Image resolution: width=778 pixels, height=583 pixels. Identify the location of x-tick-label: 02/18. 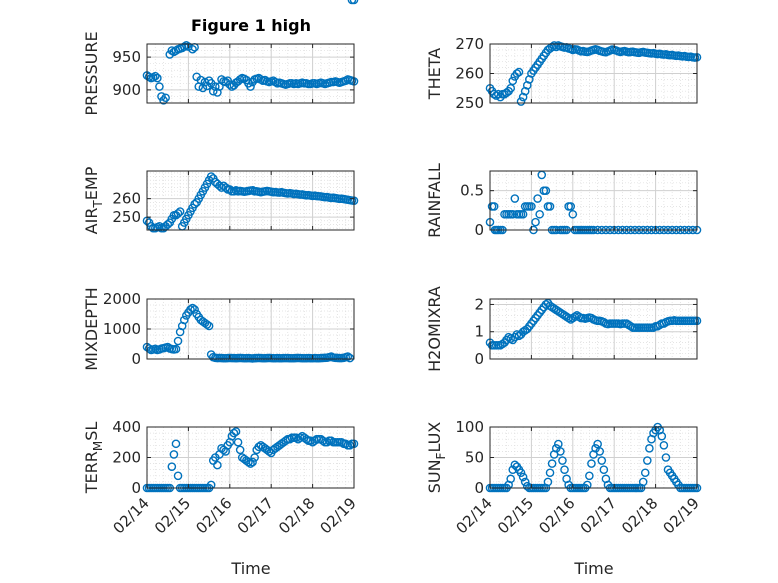
(296, 515).